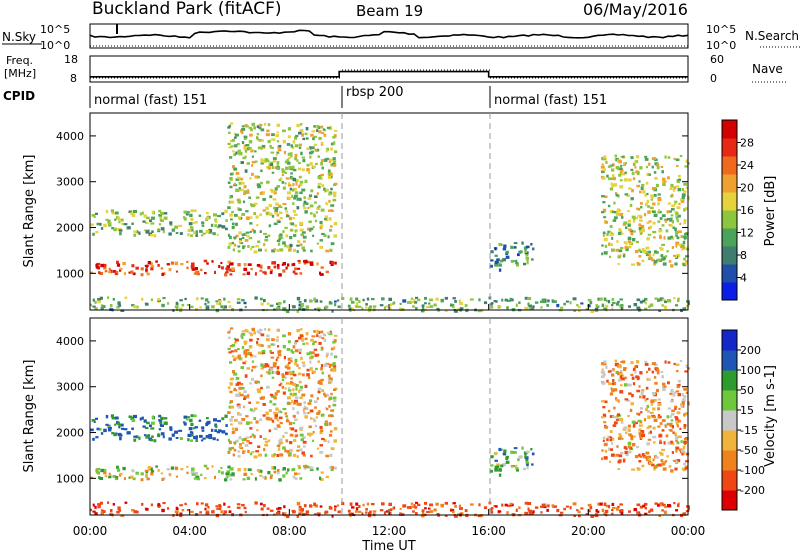  Describe the element at coordinates (71, 59) in the screenshot. I see `freq-left-tick-top: 18` at that location.